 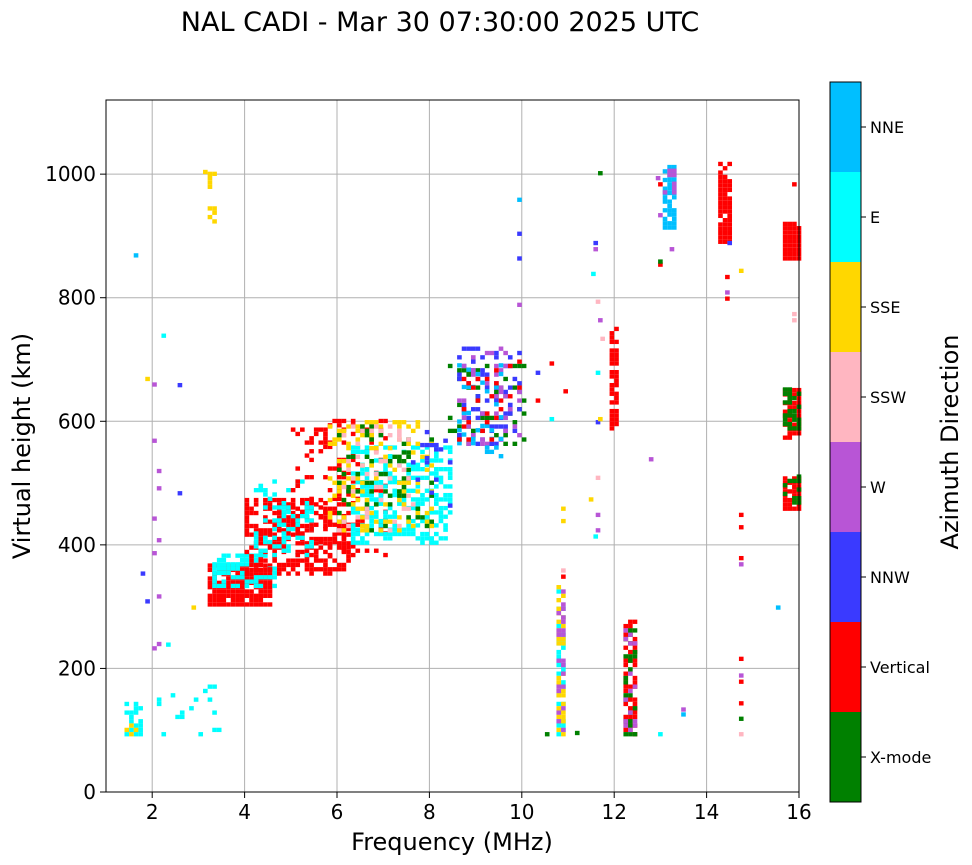 What do you see at coordinates (613, 812) in the screenshot?
I see `x-tick-label: 12` at bounding box center [613, 812].